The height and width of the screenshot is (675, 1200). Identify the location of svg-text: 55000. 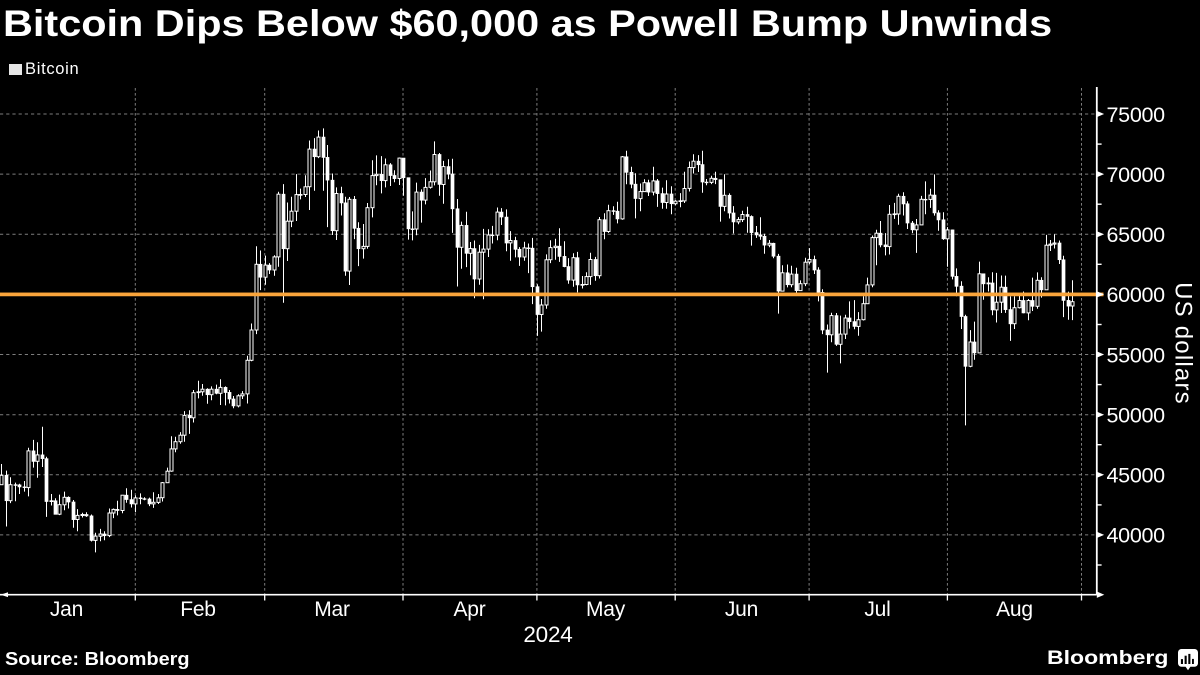
(1136, 355).